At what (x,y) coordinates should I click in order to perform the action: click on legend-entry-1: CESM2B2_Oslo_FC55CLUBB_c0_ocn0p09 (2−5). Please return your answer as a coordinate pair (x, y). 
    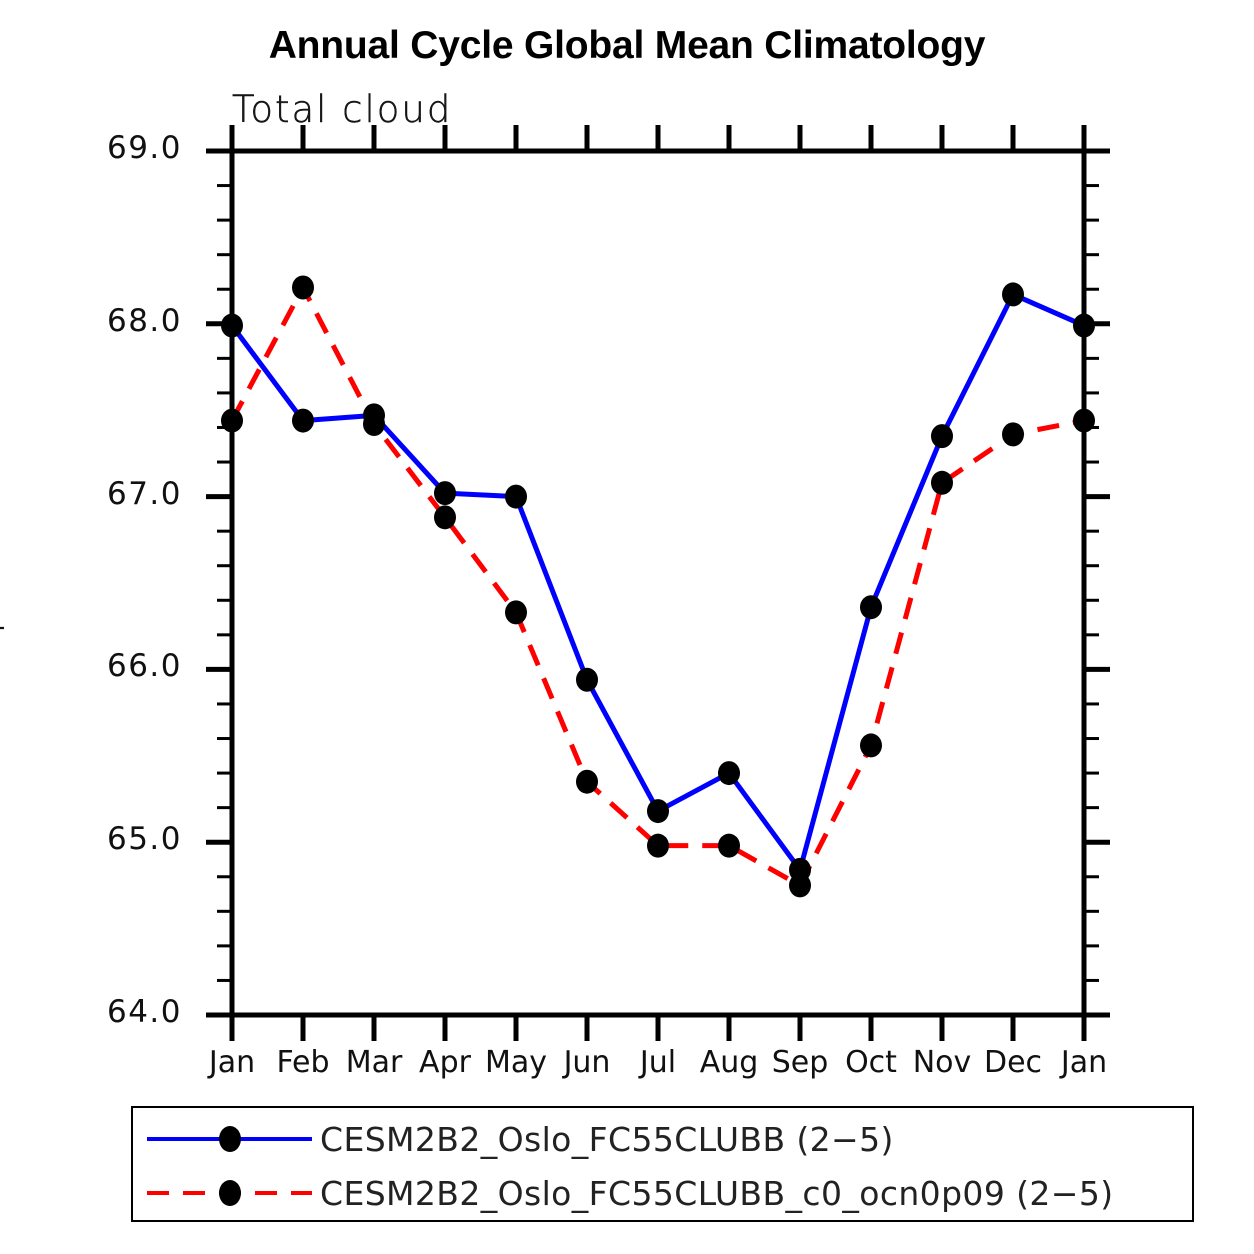
    Looking at the image, I should click on (623, 1193).